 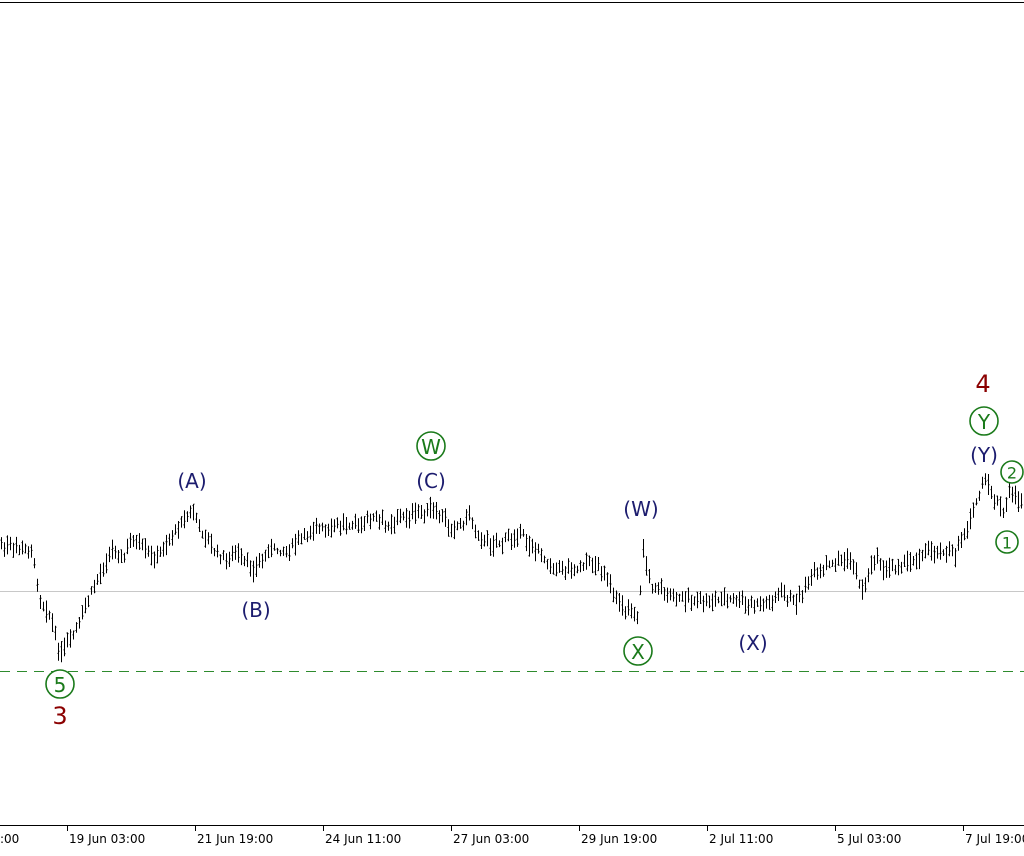 What do you see at coordinates (984, 455) in the screenshot?
I see `svg-text: (Y)` at bounding box center [984, 455].